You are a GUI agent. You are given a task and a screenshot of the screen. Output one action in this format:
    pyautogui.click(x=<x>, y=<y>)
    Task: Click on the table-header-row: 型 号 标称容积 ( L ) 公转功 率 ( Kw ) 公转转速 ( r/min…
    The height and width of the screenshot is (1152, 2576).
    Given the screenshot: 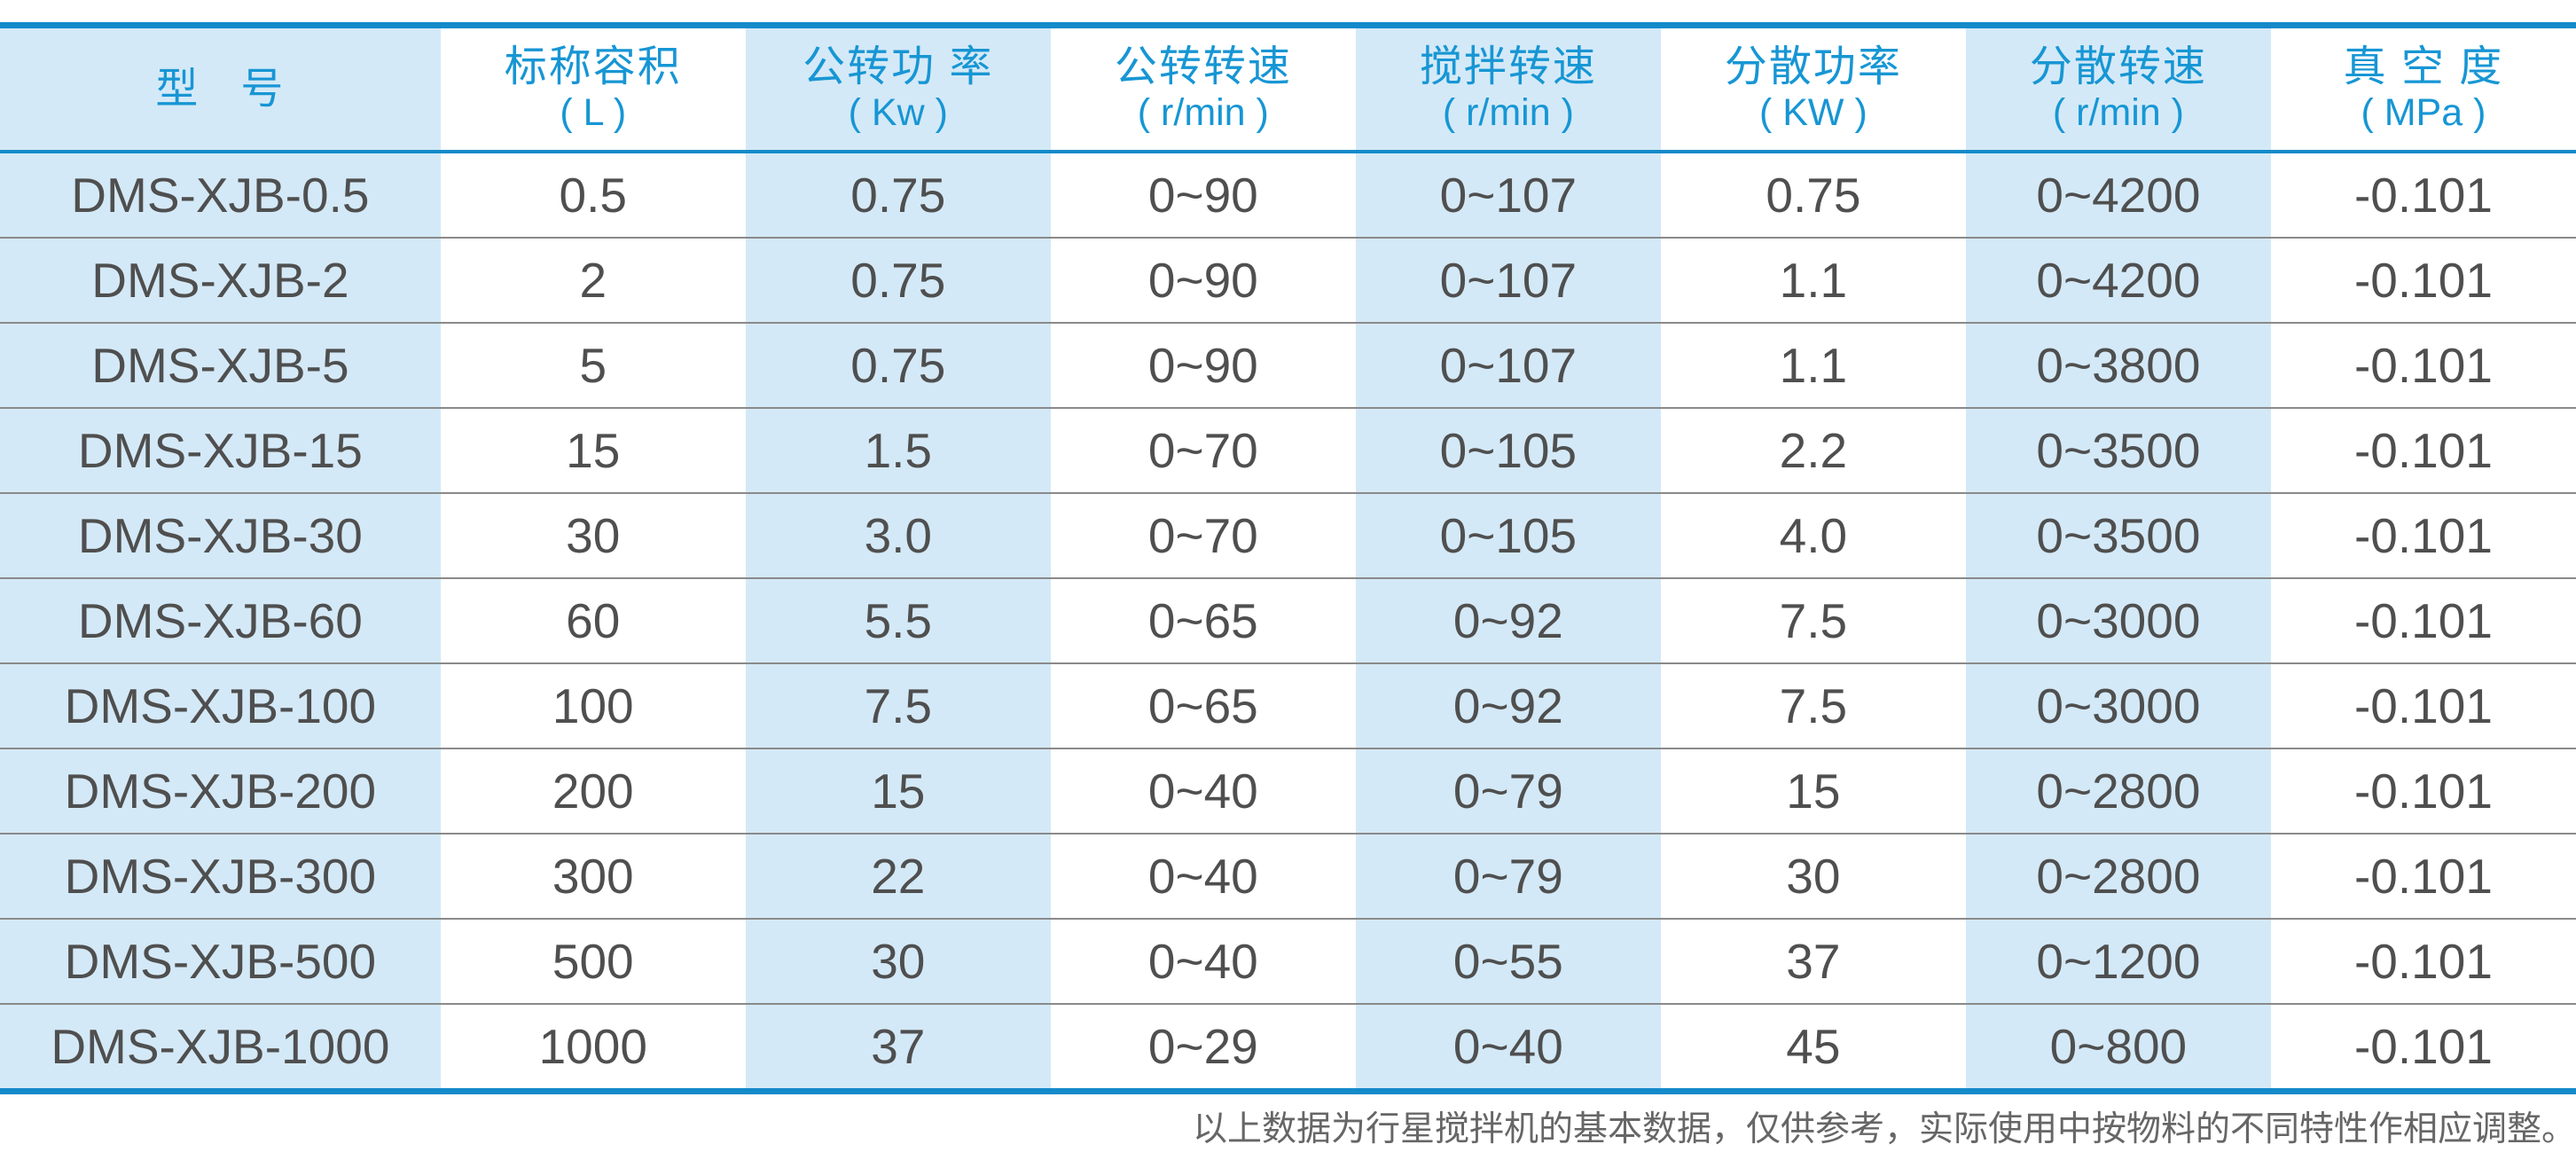 What is the action you would take?
    pyautogui.click(x=1288, y=89)
    